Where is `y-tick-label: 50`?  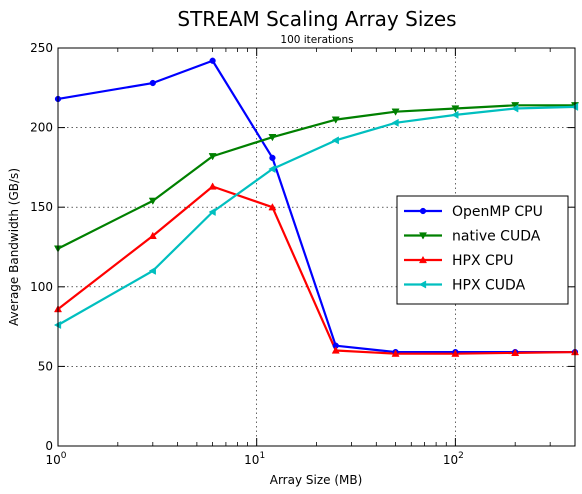 y-tick-label: 50 is located at coordinates (45, 366).